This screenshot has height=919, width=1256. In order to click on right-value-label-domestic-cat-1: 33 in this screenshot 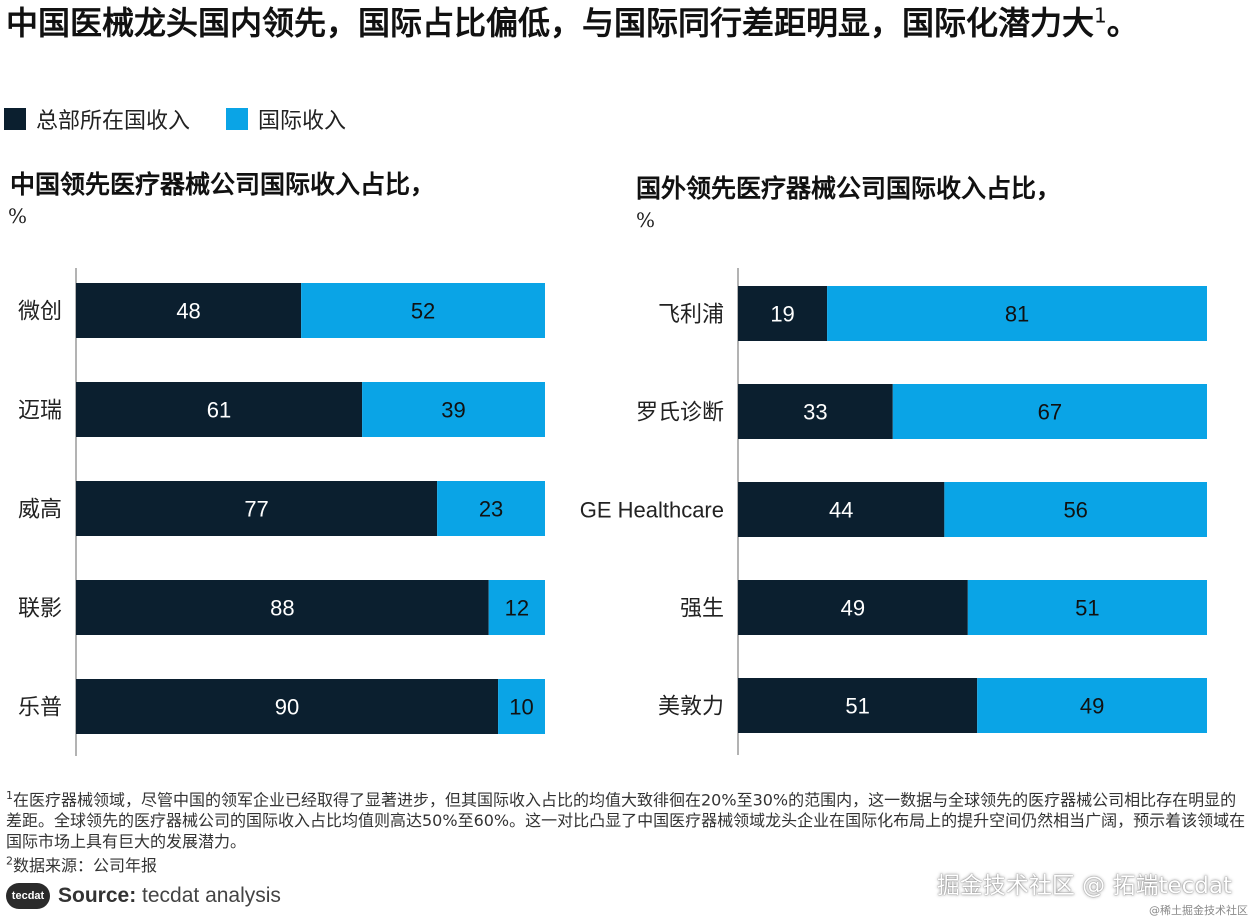, I will do `click(815, 412)`.